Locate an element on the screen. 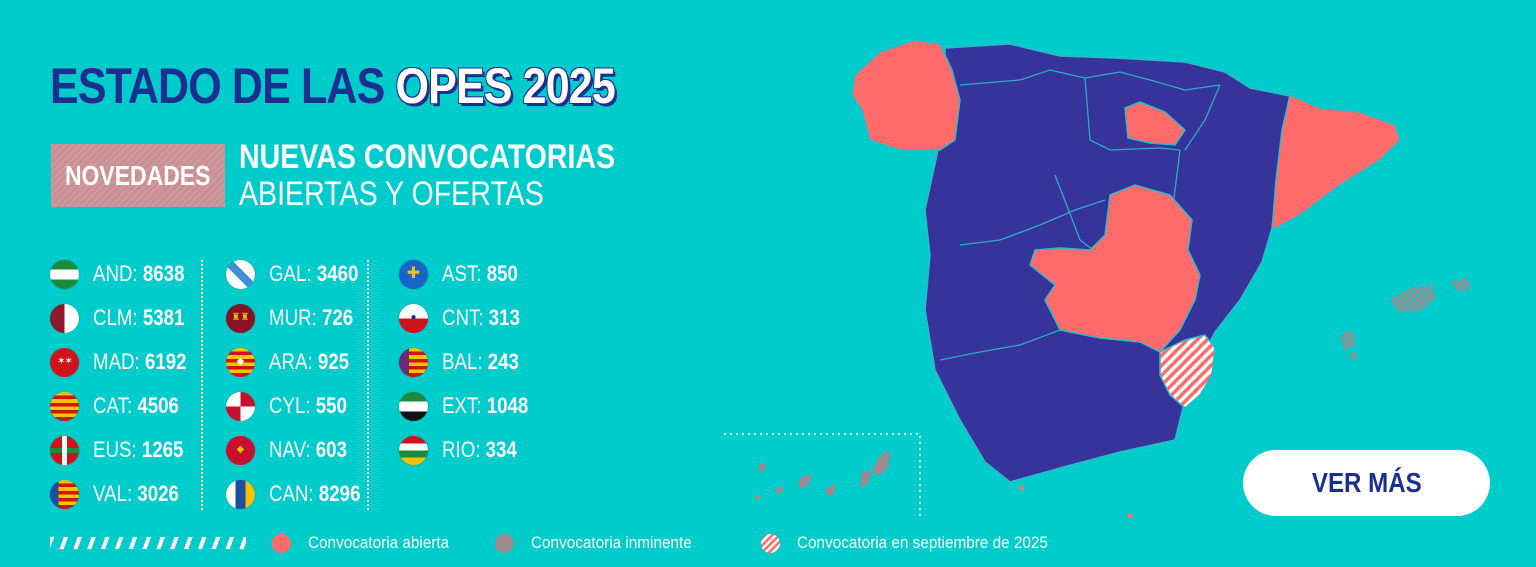 The image size is (1536, 567). flag-andalucia-icon is located at coordinates (64, 274).